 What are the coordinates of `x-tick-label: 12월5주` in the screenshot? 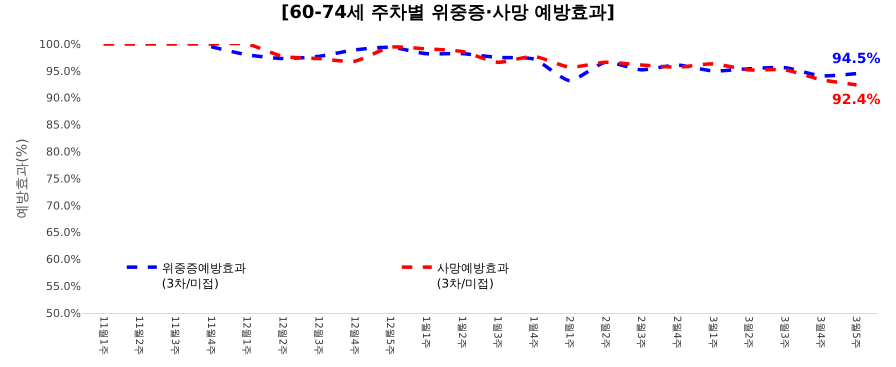 It's located at (390, 336).